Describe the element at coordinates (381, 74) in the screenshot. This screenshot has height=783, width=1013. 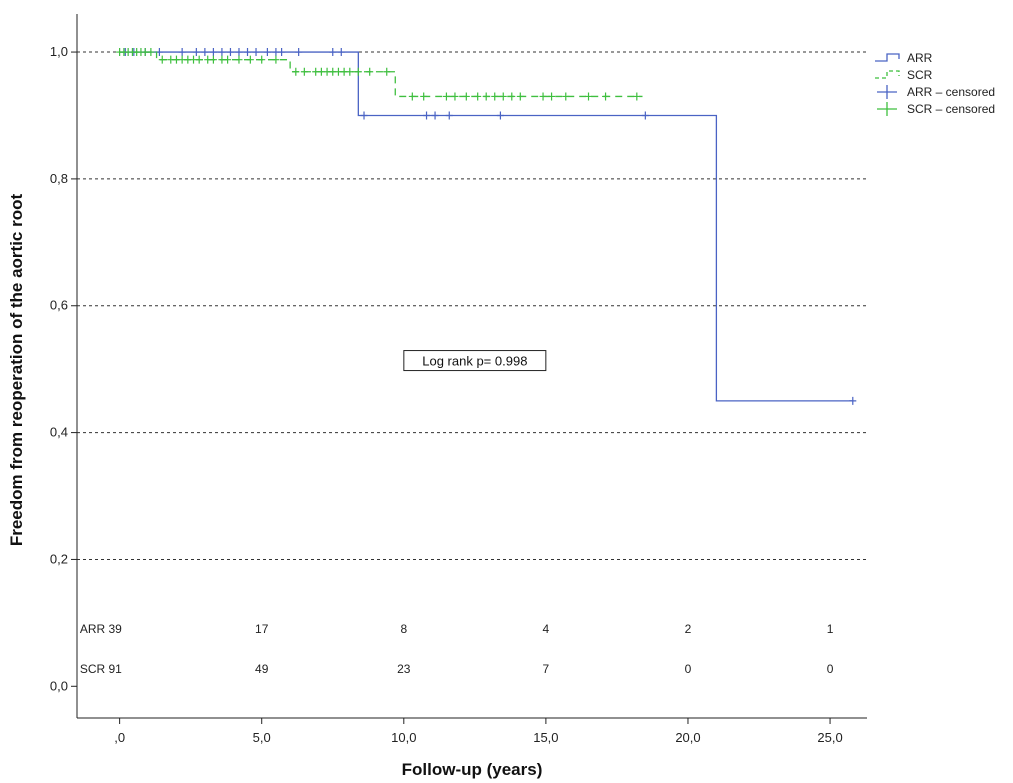
I see `series-scr-curve` at that location.